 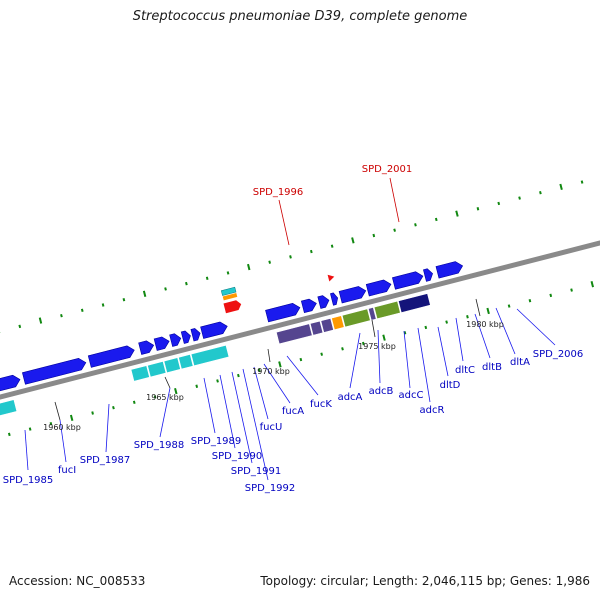 I want to click on kbp-label: 1965 kbp, so click(x=165, y=397).